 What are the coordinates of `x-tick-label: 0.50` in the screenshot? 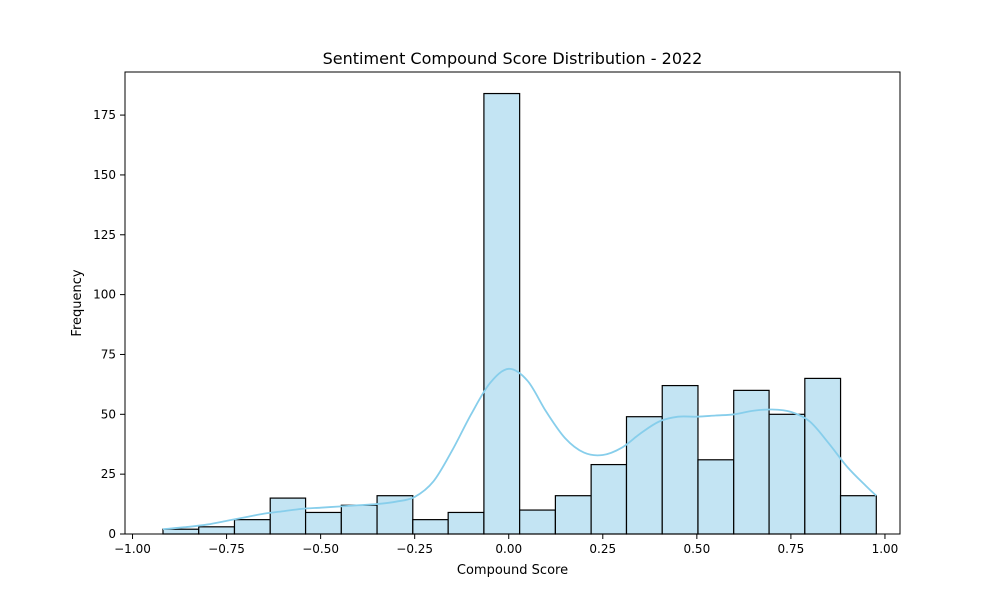 It's located at (696, 549).